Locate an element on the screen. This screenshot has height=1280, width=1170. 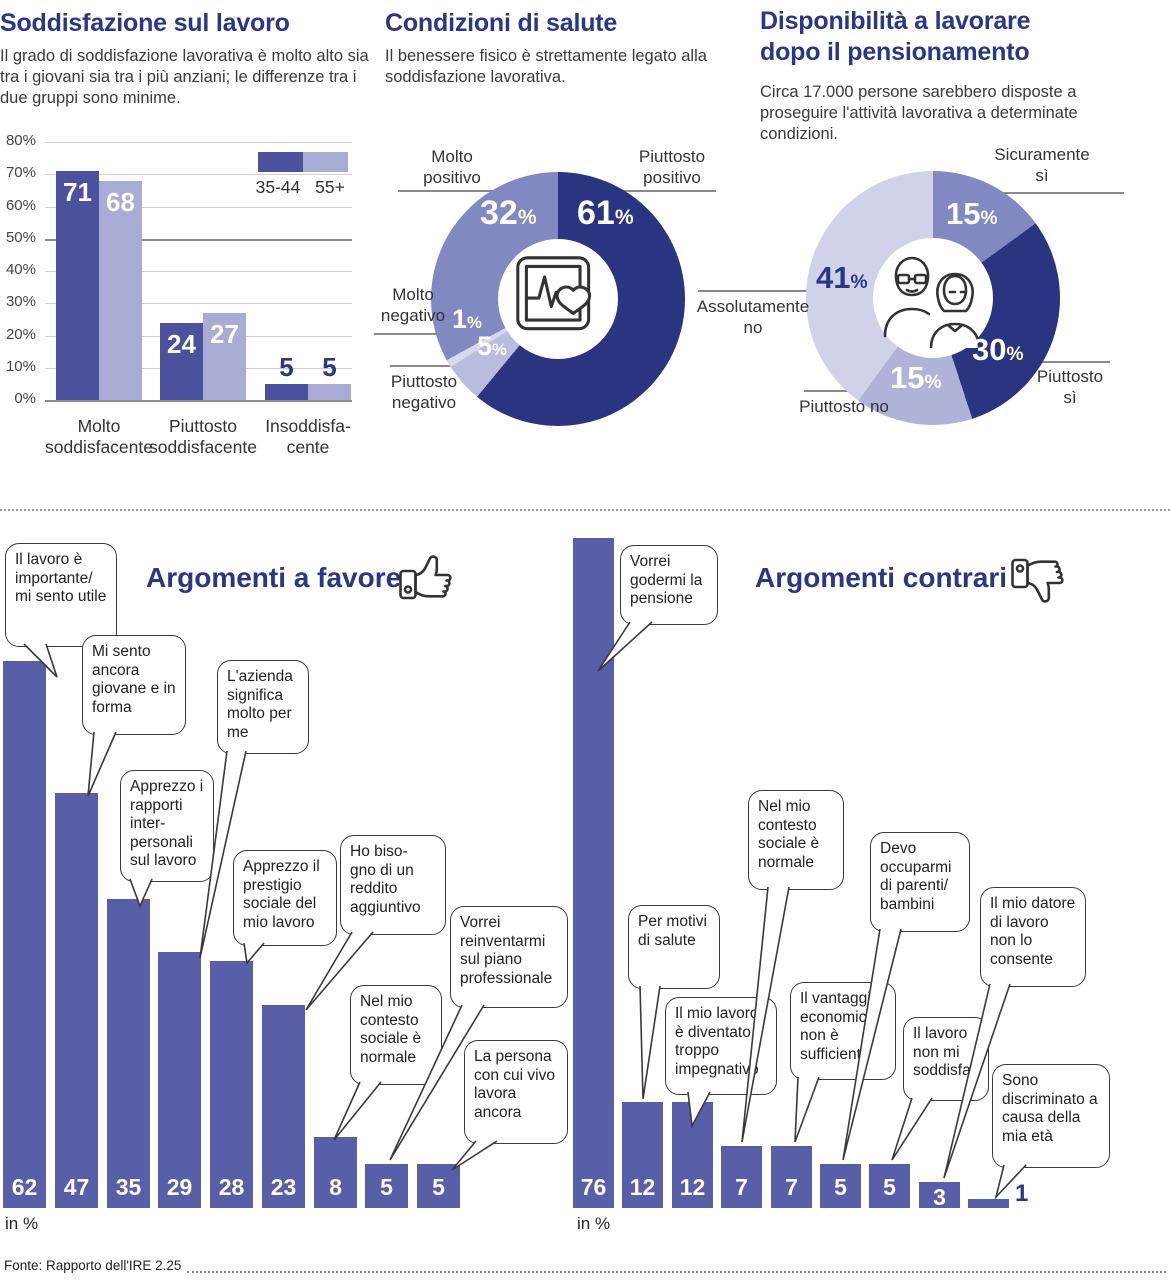
heart-monitor-icon is located at coordinates (554, 293).